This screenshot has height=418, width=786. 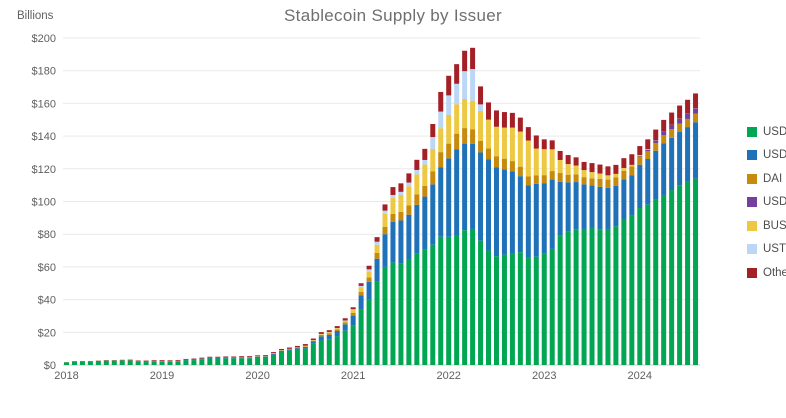 What do you see at coordinates (47, 268) in the screenshot?
I see `y-axis-tick-label: $60` at bounding box center [47, 268].